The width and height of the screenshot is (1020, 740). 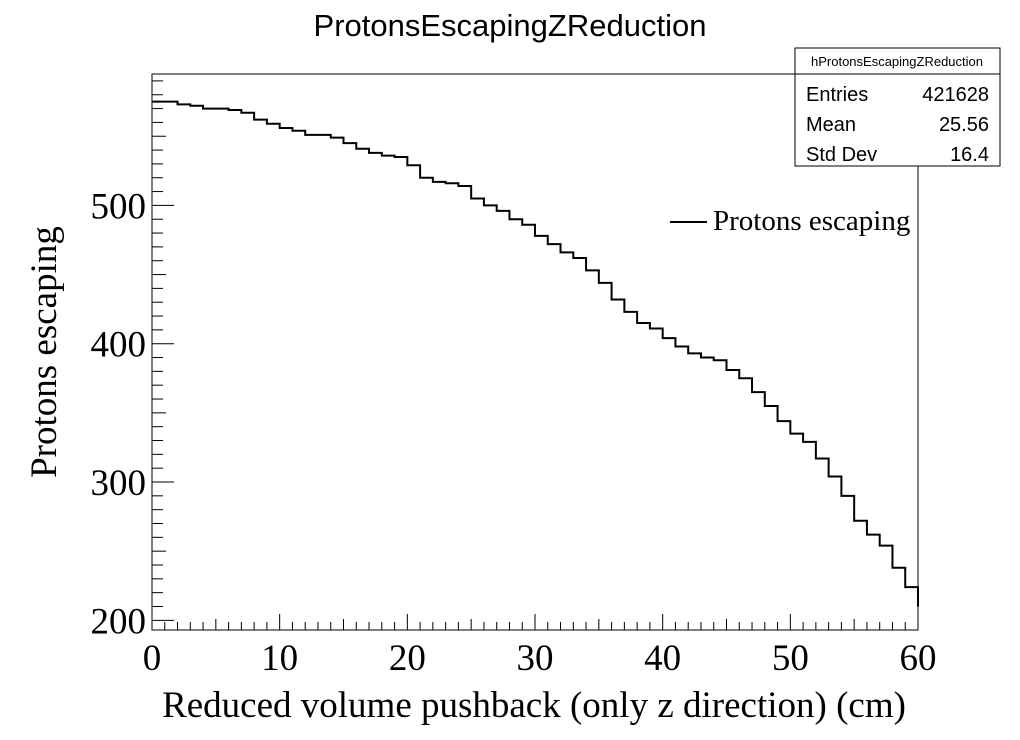 I want to click on y-axis-label: Protons escaping, so click(x=44, y=352).